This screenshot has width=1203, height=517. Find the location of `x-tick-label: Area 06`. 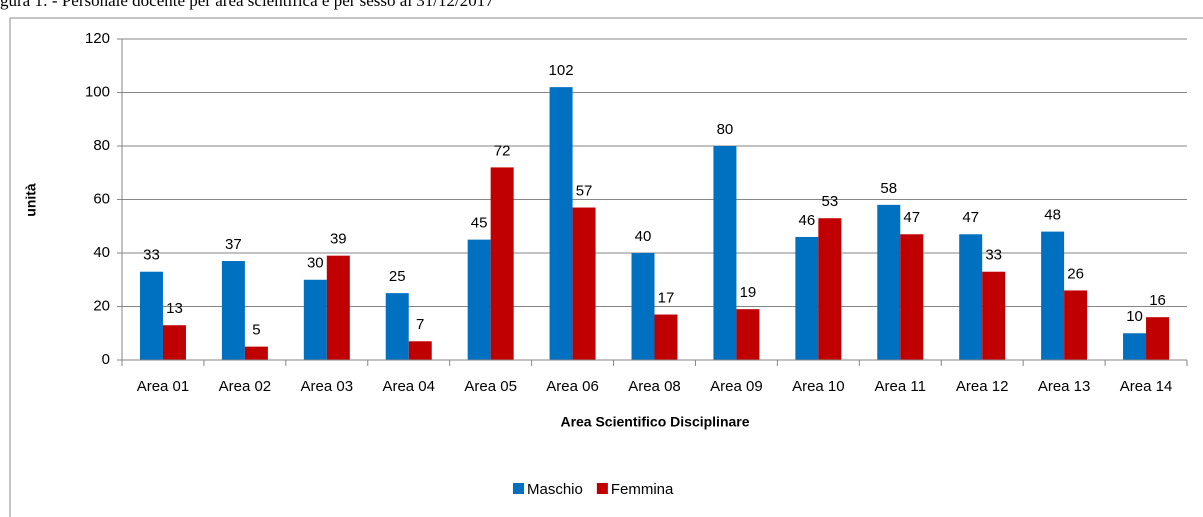

x-tick-label: Area 06 is located at coordinates (572, 386).